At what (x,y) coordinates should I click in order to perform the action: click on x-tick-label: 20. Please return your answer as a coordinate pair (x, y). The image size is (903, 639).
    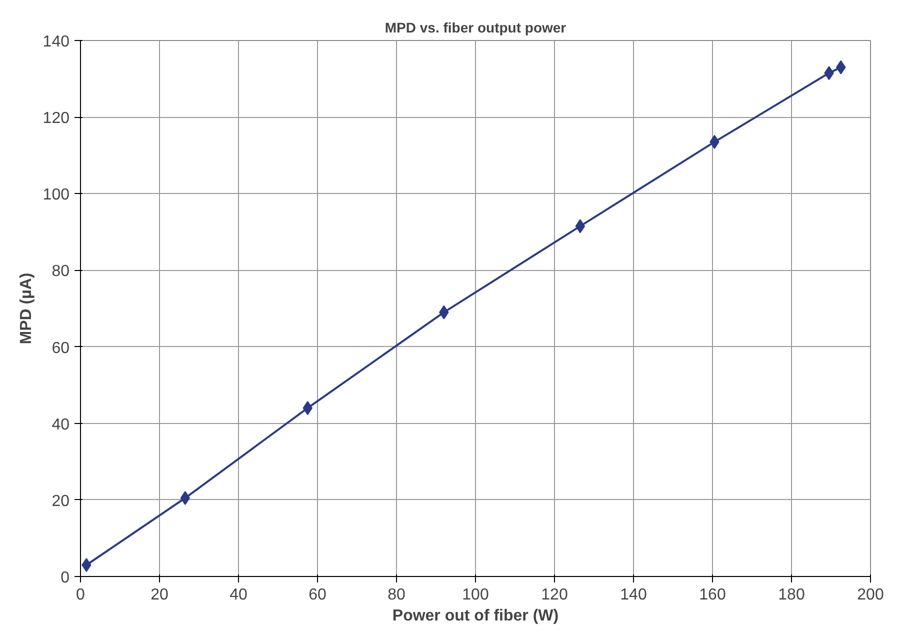
    Looking at the image, I should click on (159, 595).